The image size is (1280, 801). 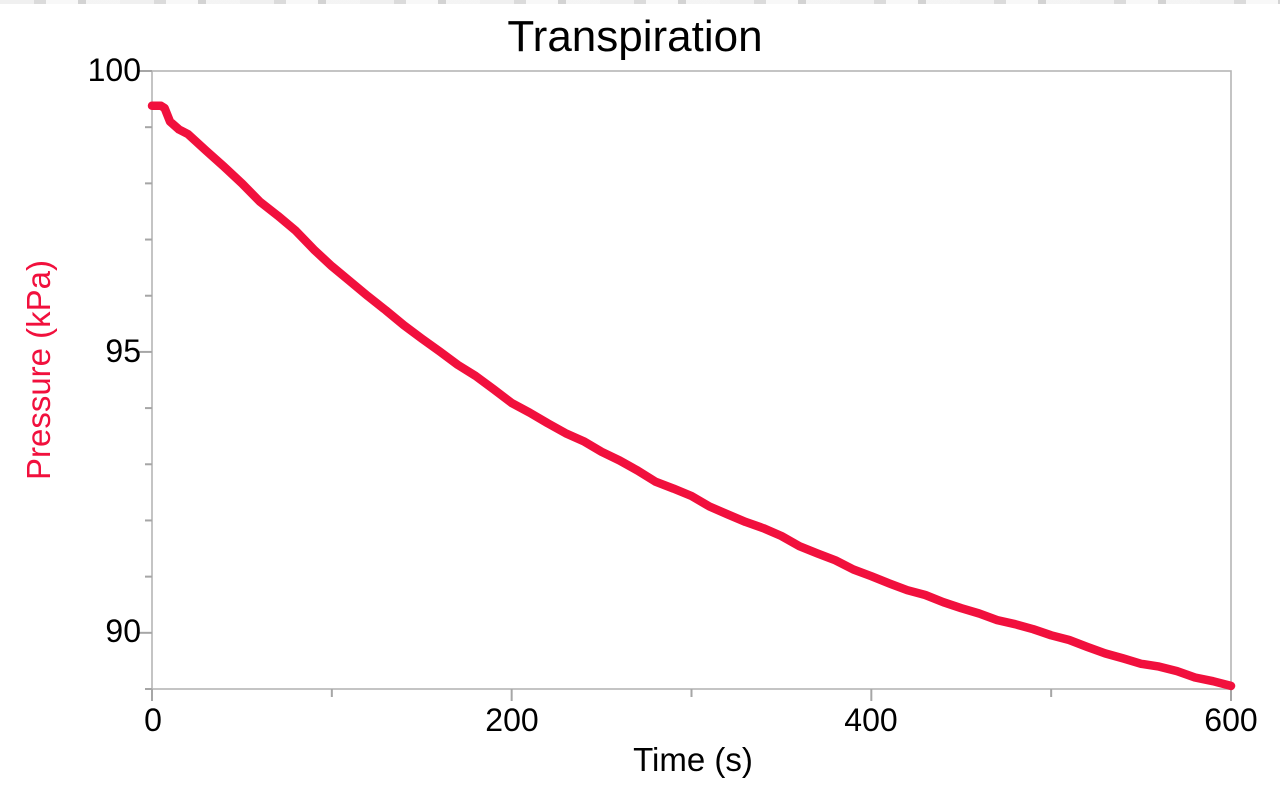 I want to click on y-tick-label-100: 100, so click(x=114, y=70).